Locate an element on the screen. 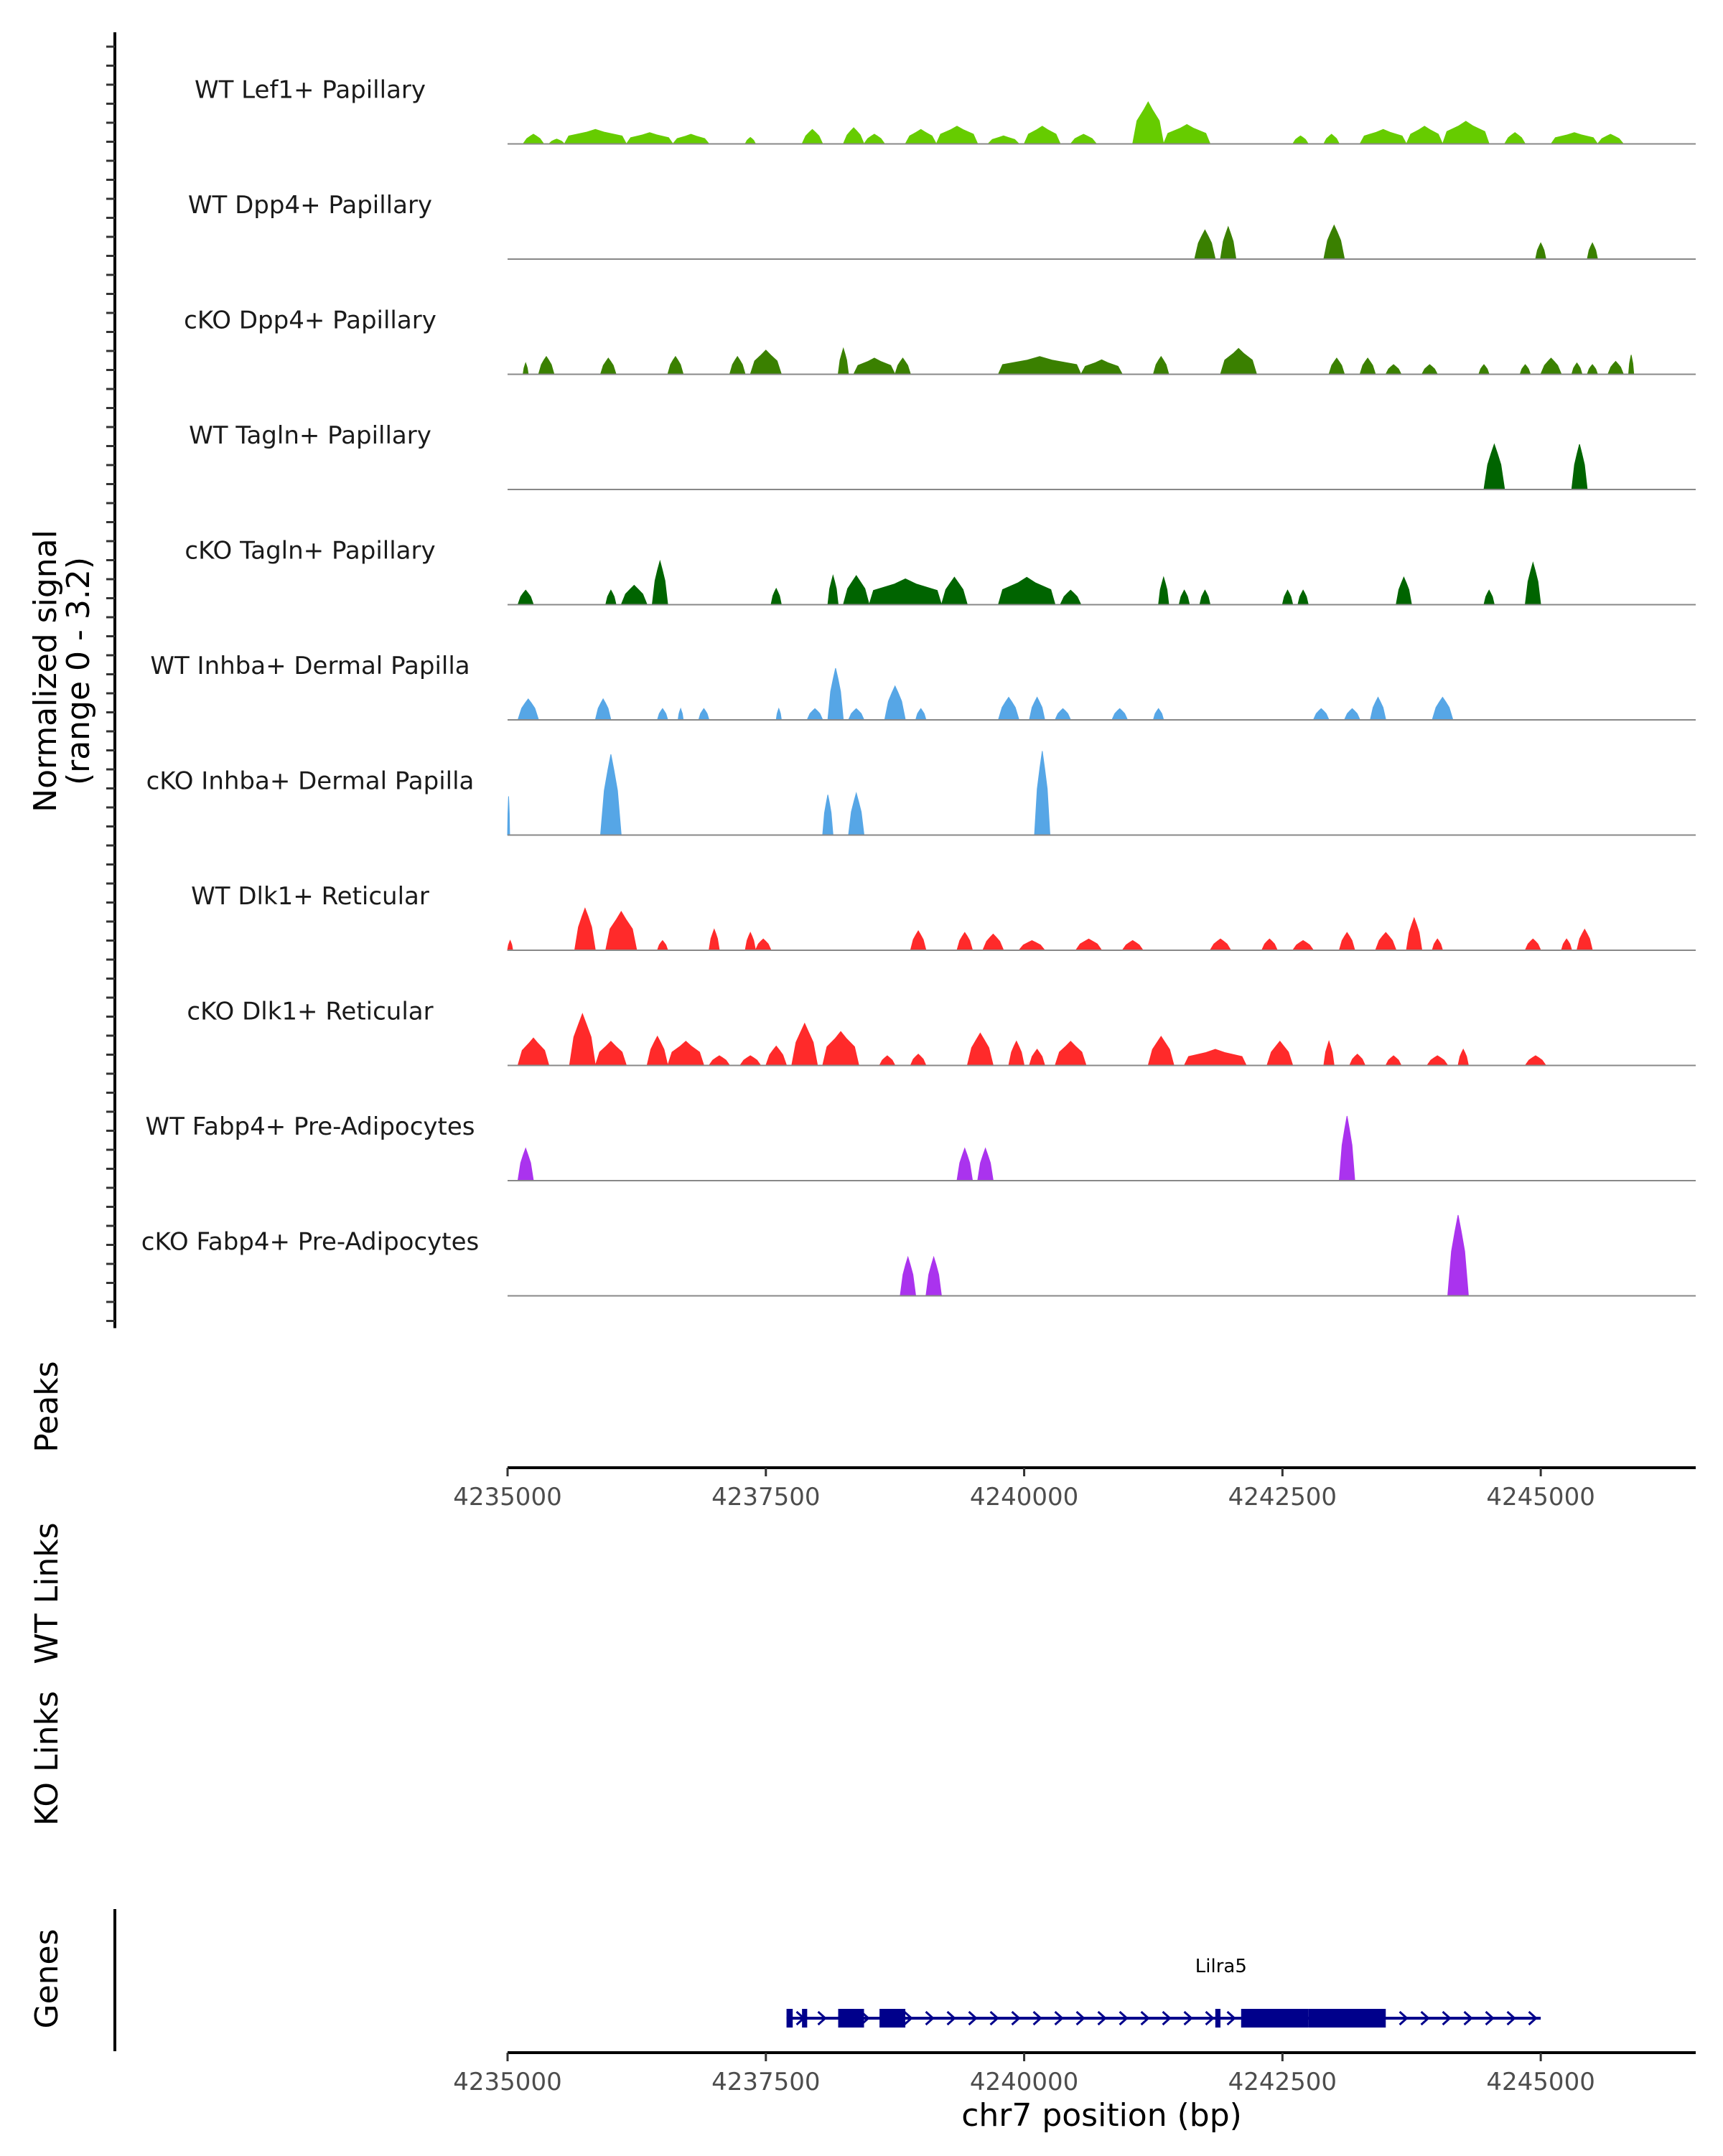 This screenshot has width=1723, height=2156. track-label: WT Lef1+ Papillary is located at coordinates (310, 90).